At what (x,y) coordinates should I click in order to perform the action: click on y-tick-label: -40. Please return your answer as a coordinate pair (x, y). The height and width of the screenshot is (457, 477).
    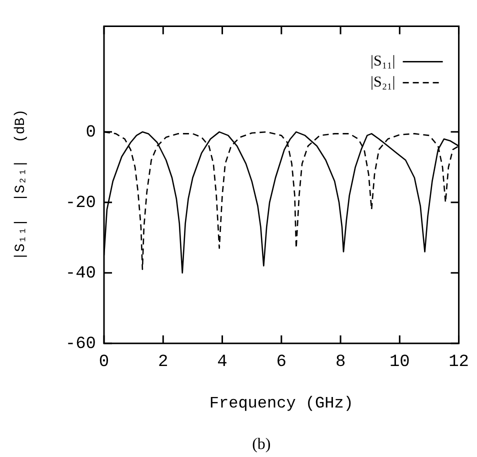
    Looking at the image, I should click on (80, 274).